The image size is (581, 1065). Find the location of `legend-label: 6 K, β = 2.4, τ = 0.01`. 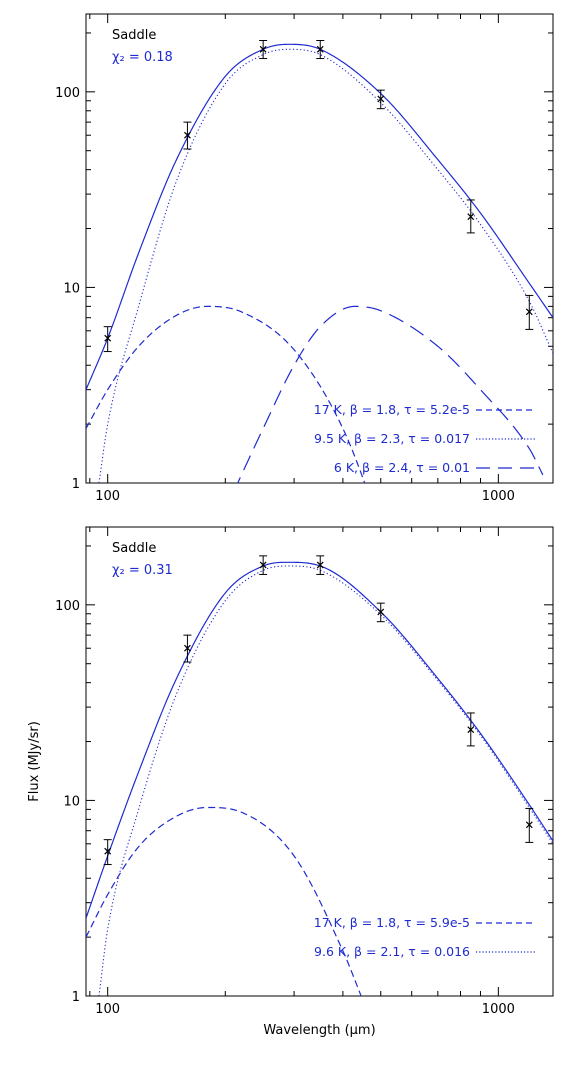

legend-label: 6 K, β = 2.4, τ = 0.01 is located at coordinates (402, 467).